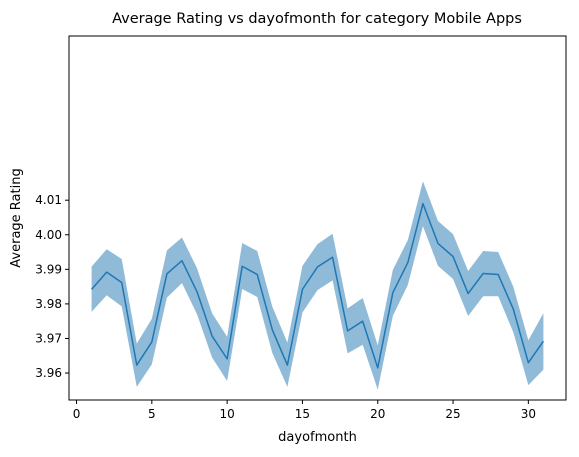 This screenshot has width=579, height=457. I want to click on y-tick-label: 4.01, so click(48, 200).